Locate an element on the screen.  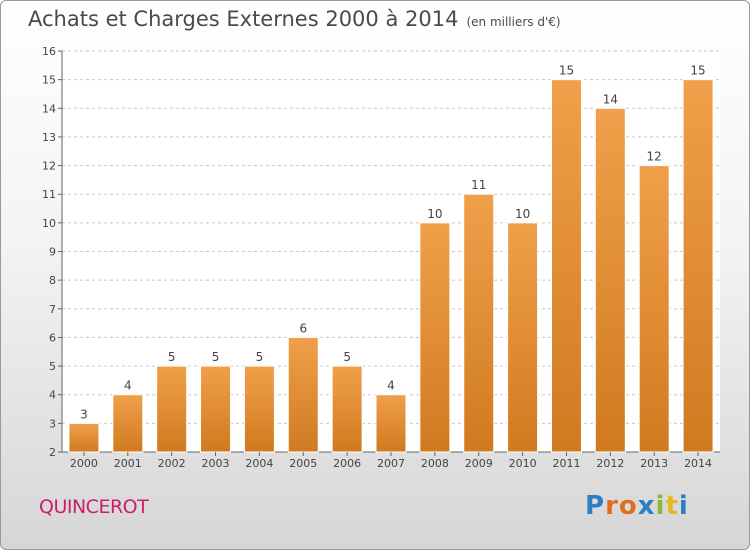
y-tick-label: 8 is located at coordinates (52, 280).